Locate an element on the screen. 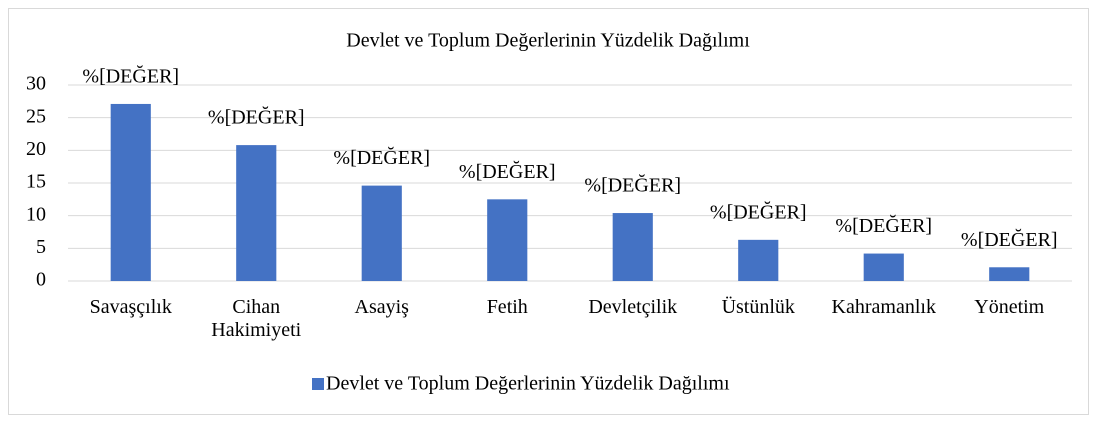 The width and height of the screenshot is (1096, 423). x-tick-label: Asayiş is located at coordinates (381, 307).